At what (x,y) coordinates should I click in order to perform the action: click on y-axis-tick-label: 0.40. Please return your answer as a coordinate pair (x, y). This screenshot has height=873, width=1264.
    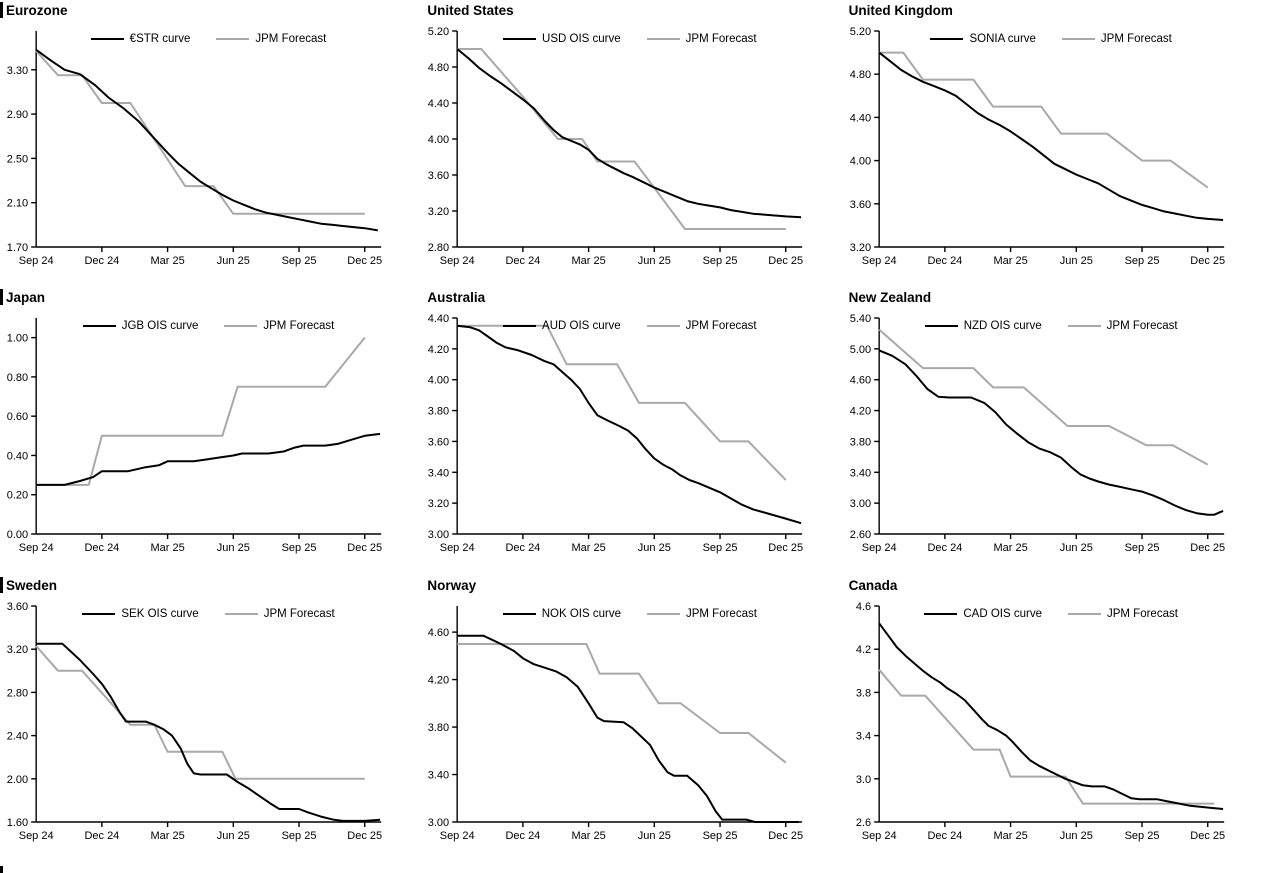
    Looking at the image, I should click on (17, 456).